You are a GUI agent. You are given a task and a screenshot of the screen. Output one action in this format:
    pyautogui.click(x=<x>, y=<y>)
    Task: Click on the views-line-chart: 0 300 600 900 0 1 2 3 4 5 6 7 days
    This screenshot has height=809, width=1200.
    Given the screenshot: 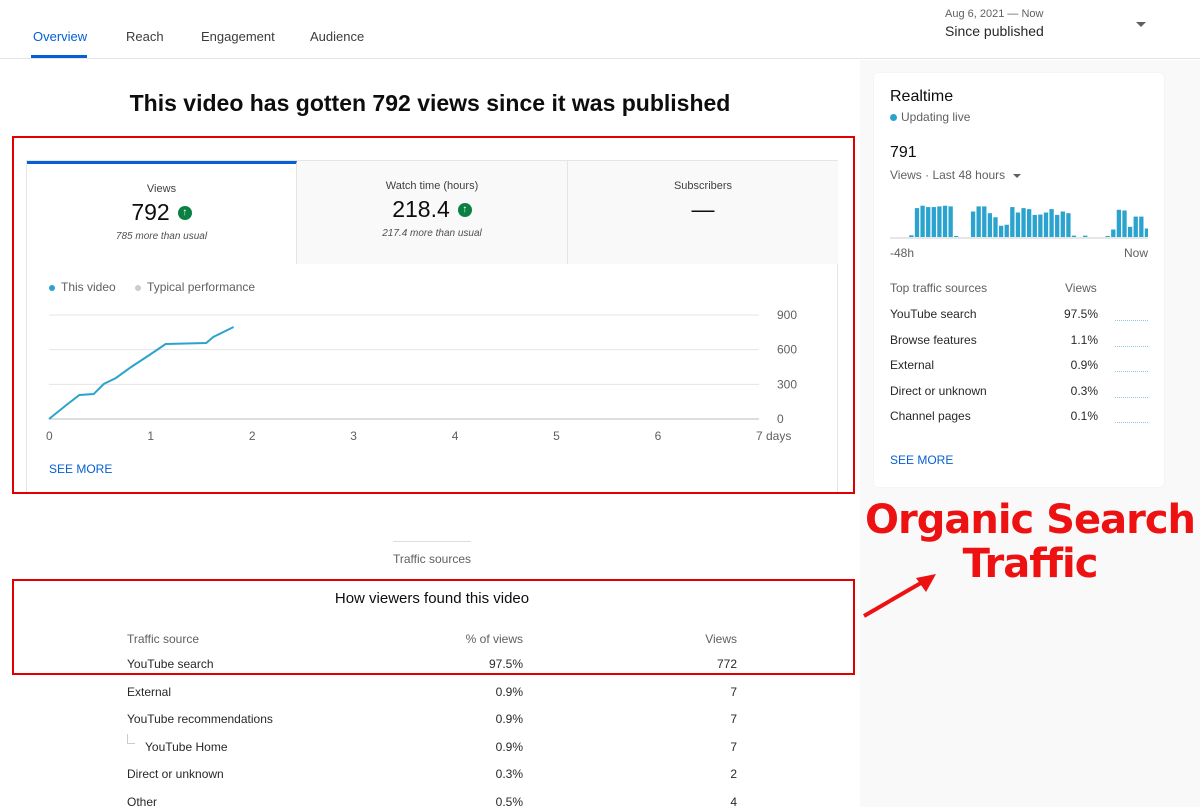 What is the action you would take?
    pyautogui.click(x=421, y=375)
    